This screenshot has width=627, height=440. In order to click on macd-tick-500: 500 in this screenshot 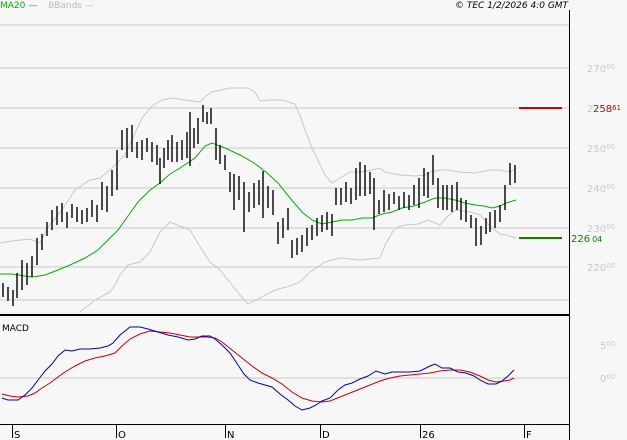, I will do `click(607, 346)`.